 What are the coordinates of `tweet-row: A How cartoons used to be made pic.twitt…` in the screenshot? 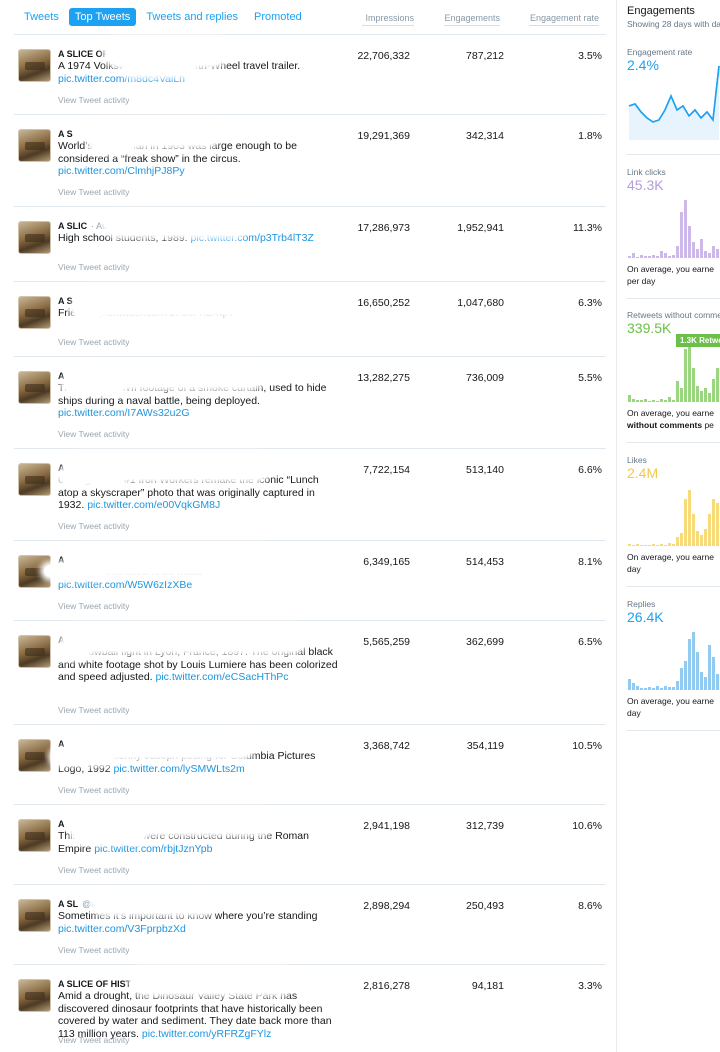 It's located at (310, 581).